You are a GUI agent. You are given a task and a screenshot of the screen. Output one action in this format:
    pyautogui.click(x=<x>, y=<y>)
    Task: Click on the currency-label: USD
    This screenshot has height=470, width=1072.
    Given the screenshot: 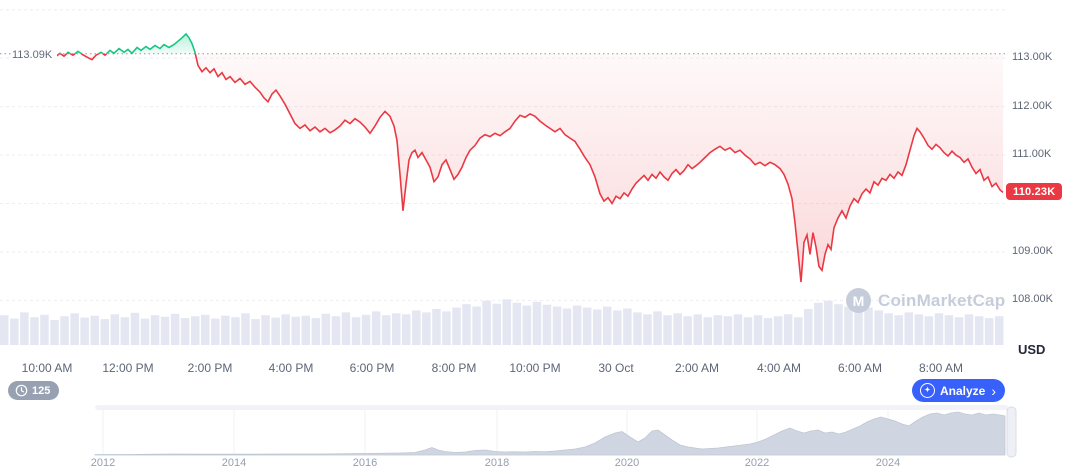 What is the action you would take?
    pyautogui.click(x=1032, y=349)
    